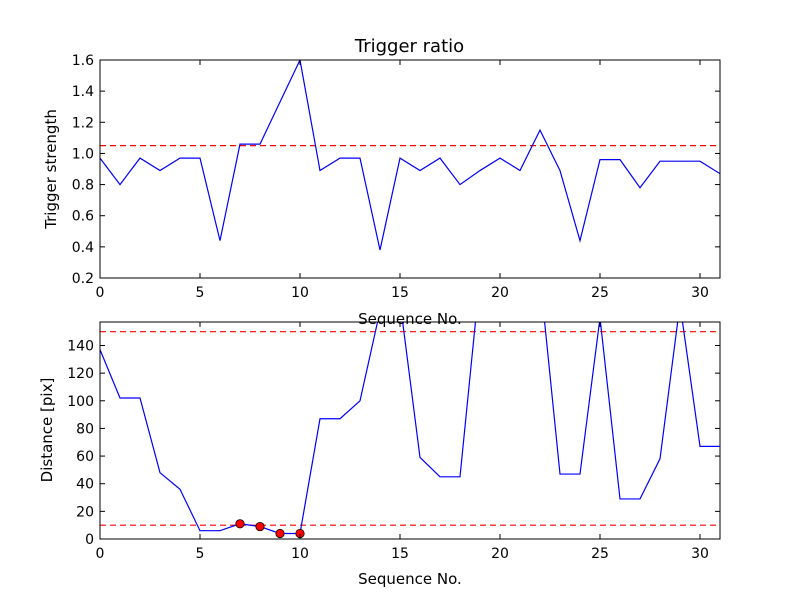  What do you see at coordinates (83, 92) in the screenshot?
I see `top-y-tick-label: 1.4` at bounding box center [83, 92].